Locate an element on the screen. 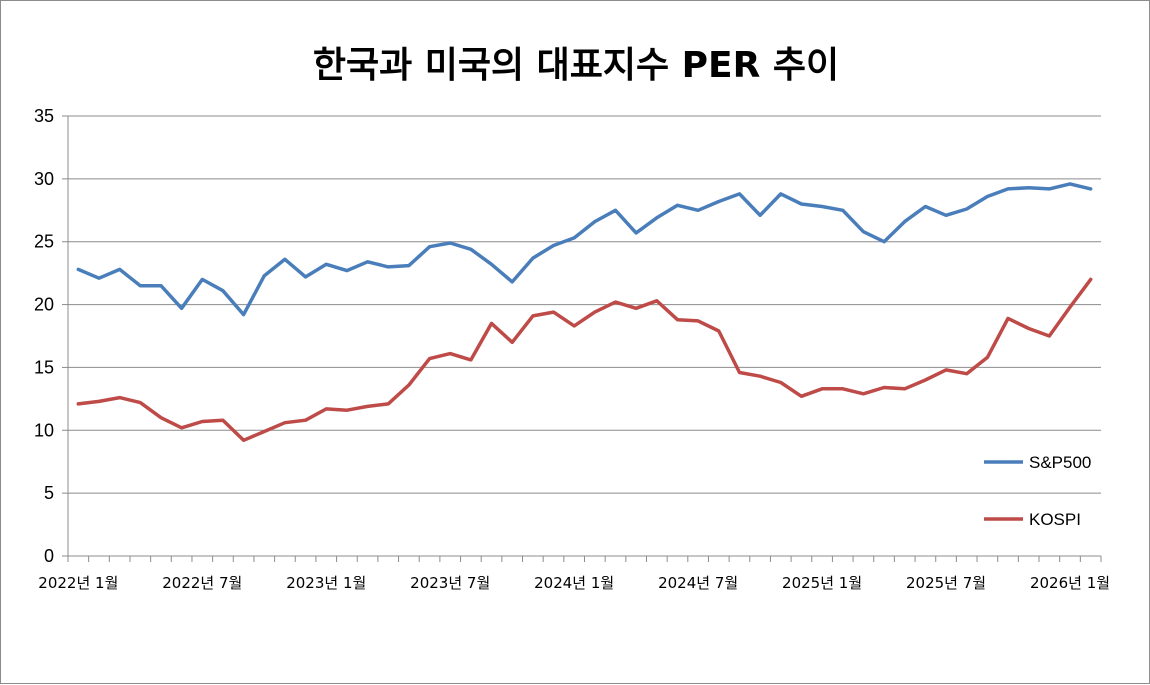 The width and height of the screenshot is (1150, 685). legend: S&P500 KOSPI is located at coordinates (1037, 491).